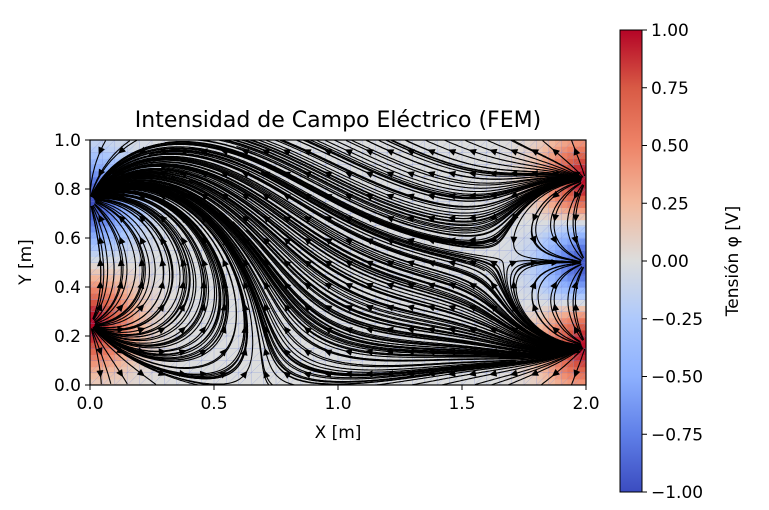 This screenshot has width=769, height=510. Describe the element at coordinates (670, 262) in the screenshot. I see `colorbar-tick-label: 0.00` at that location.